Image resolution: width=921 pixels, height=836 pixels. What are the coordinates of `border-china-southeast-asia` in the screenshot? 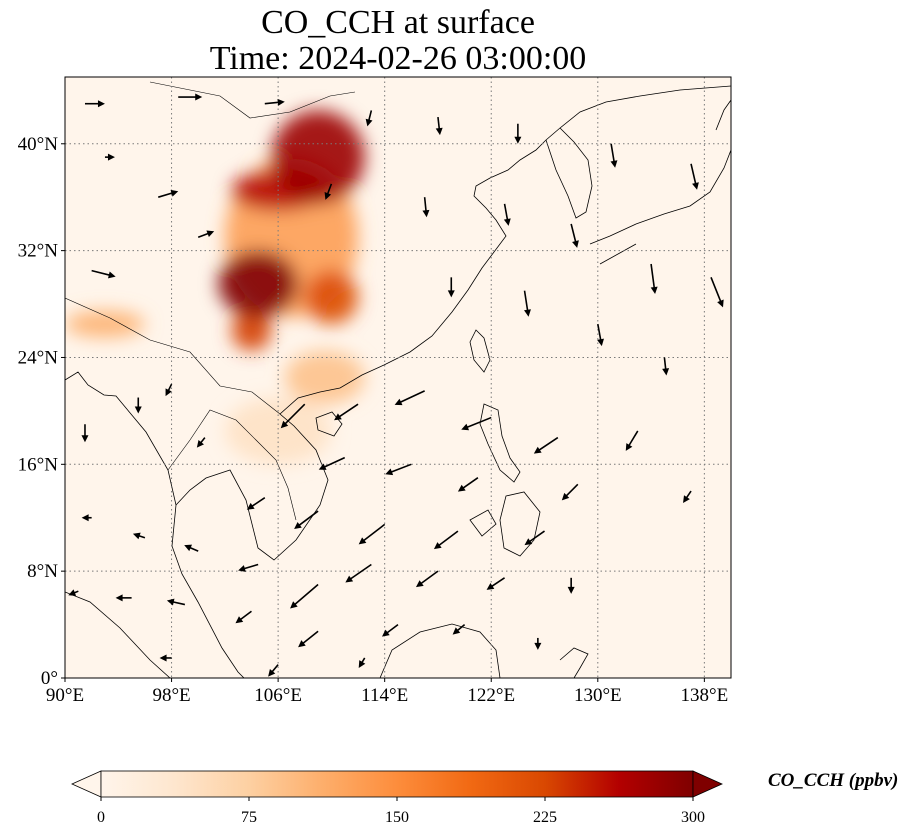 It's located at (173, 356).